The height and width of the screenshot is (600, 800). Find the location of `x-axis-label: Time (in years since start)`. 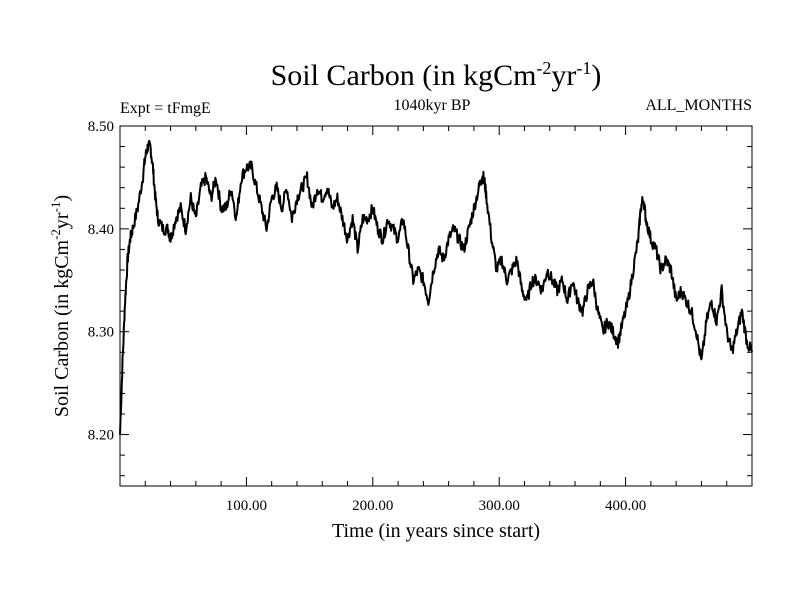

x-axis-label: Time (in years since start) is located at coordinates (436, 531).